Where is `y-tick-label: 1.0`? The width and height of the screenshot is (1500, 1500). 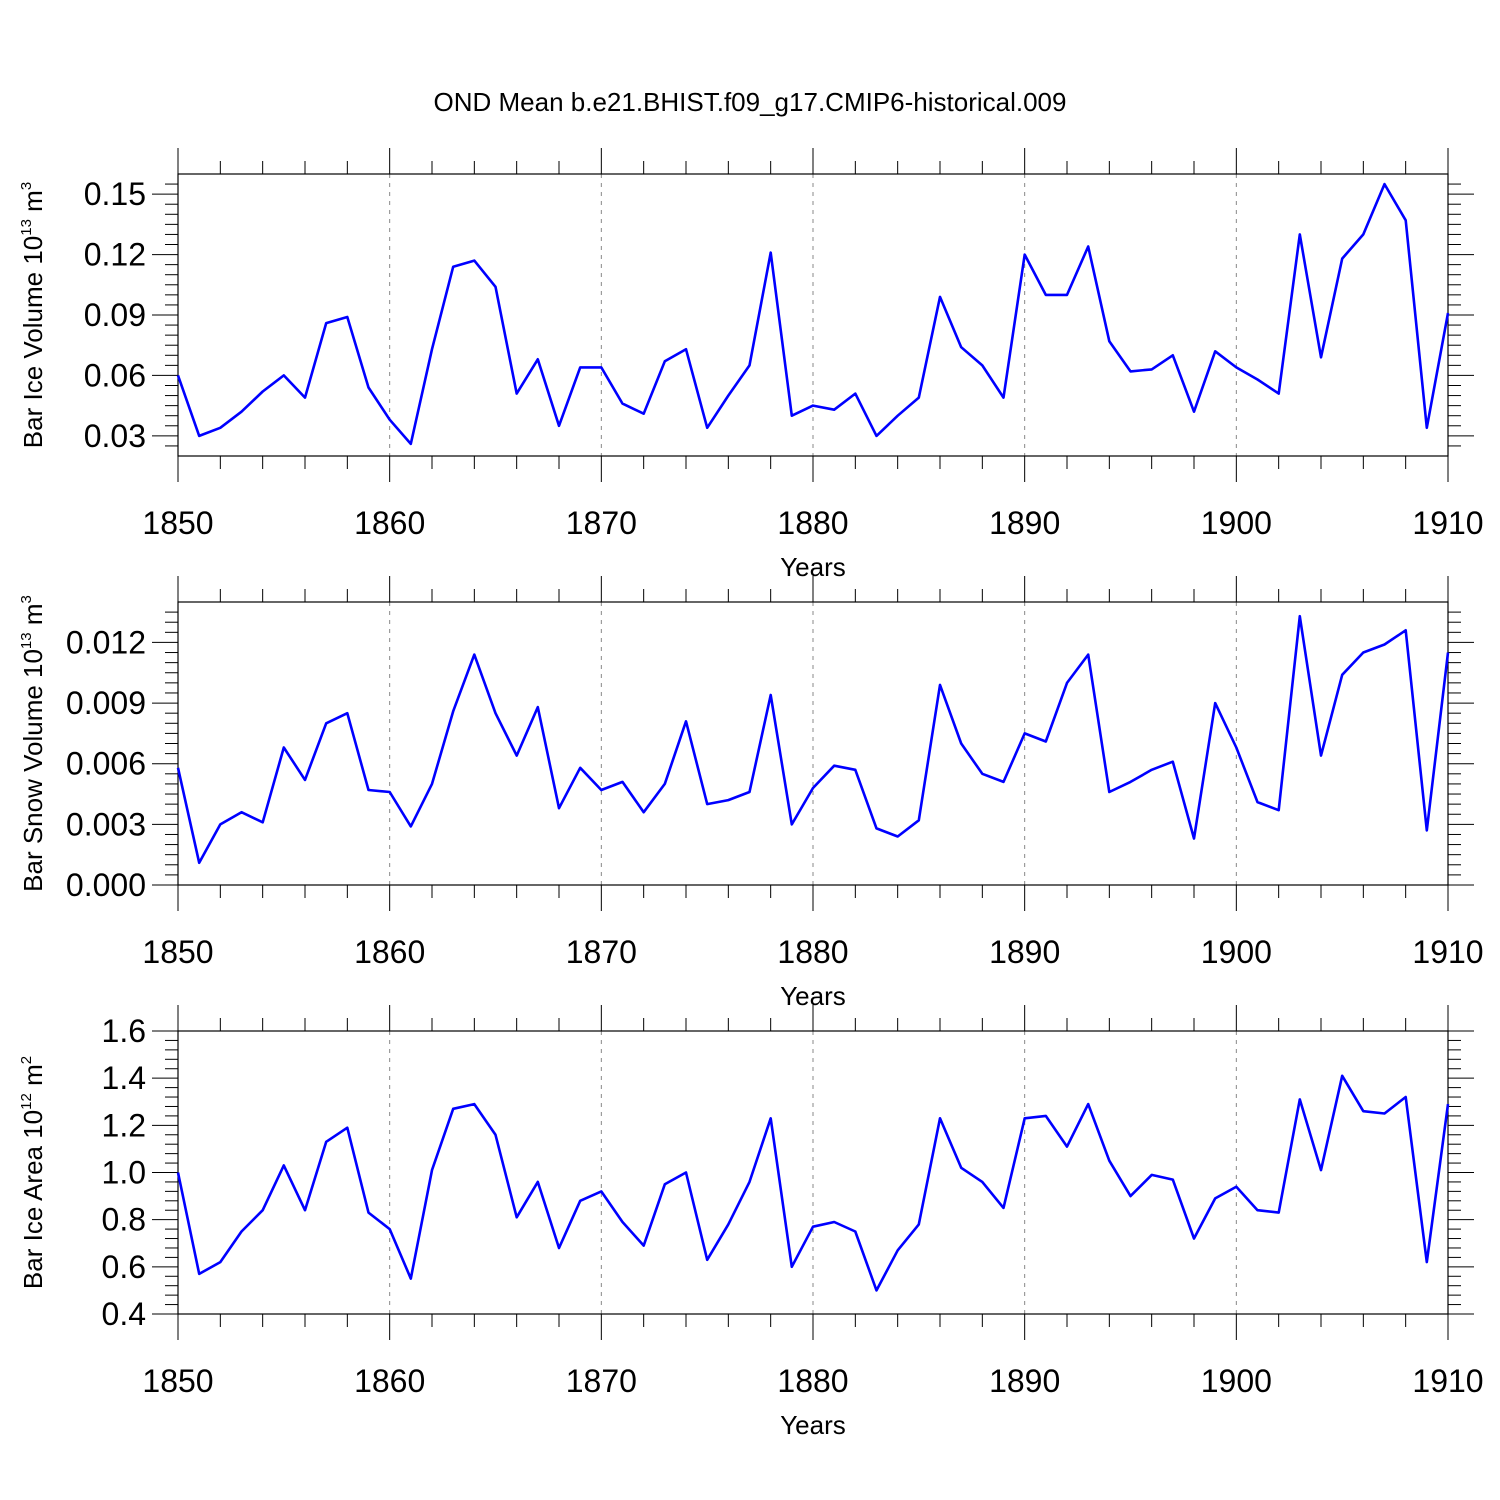 y-tick-label: 1.0 is located at coordinates (124, 1173).